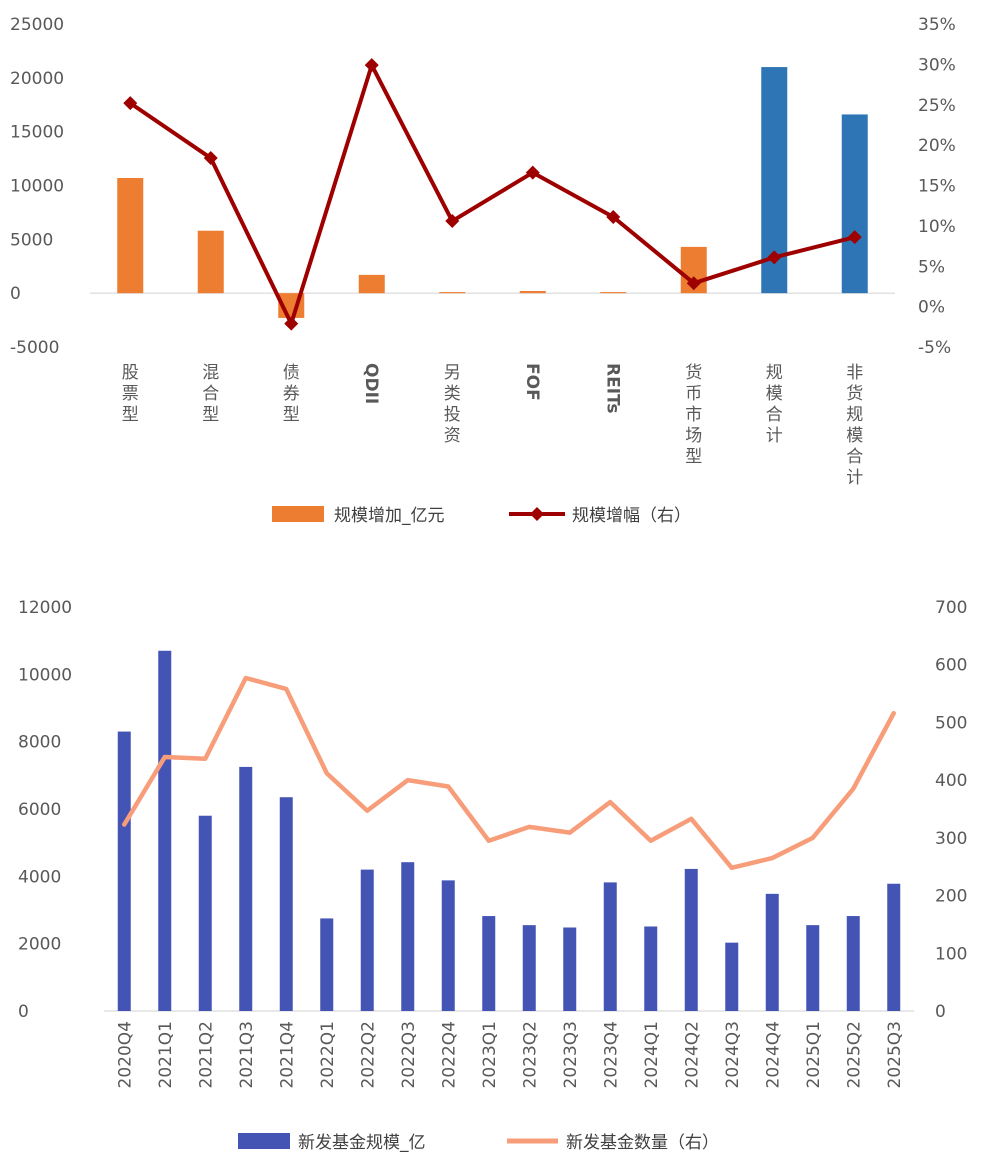 The width and height of the screenshot is (984, 1176). What do you see at coordinates (951, 839) in the screenshot?
I see `right-axis-tick: 300` at bounding box center [951, 839].